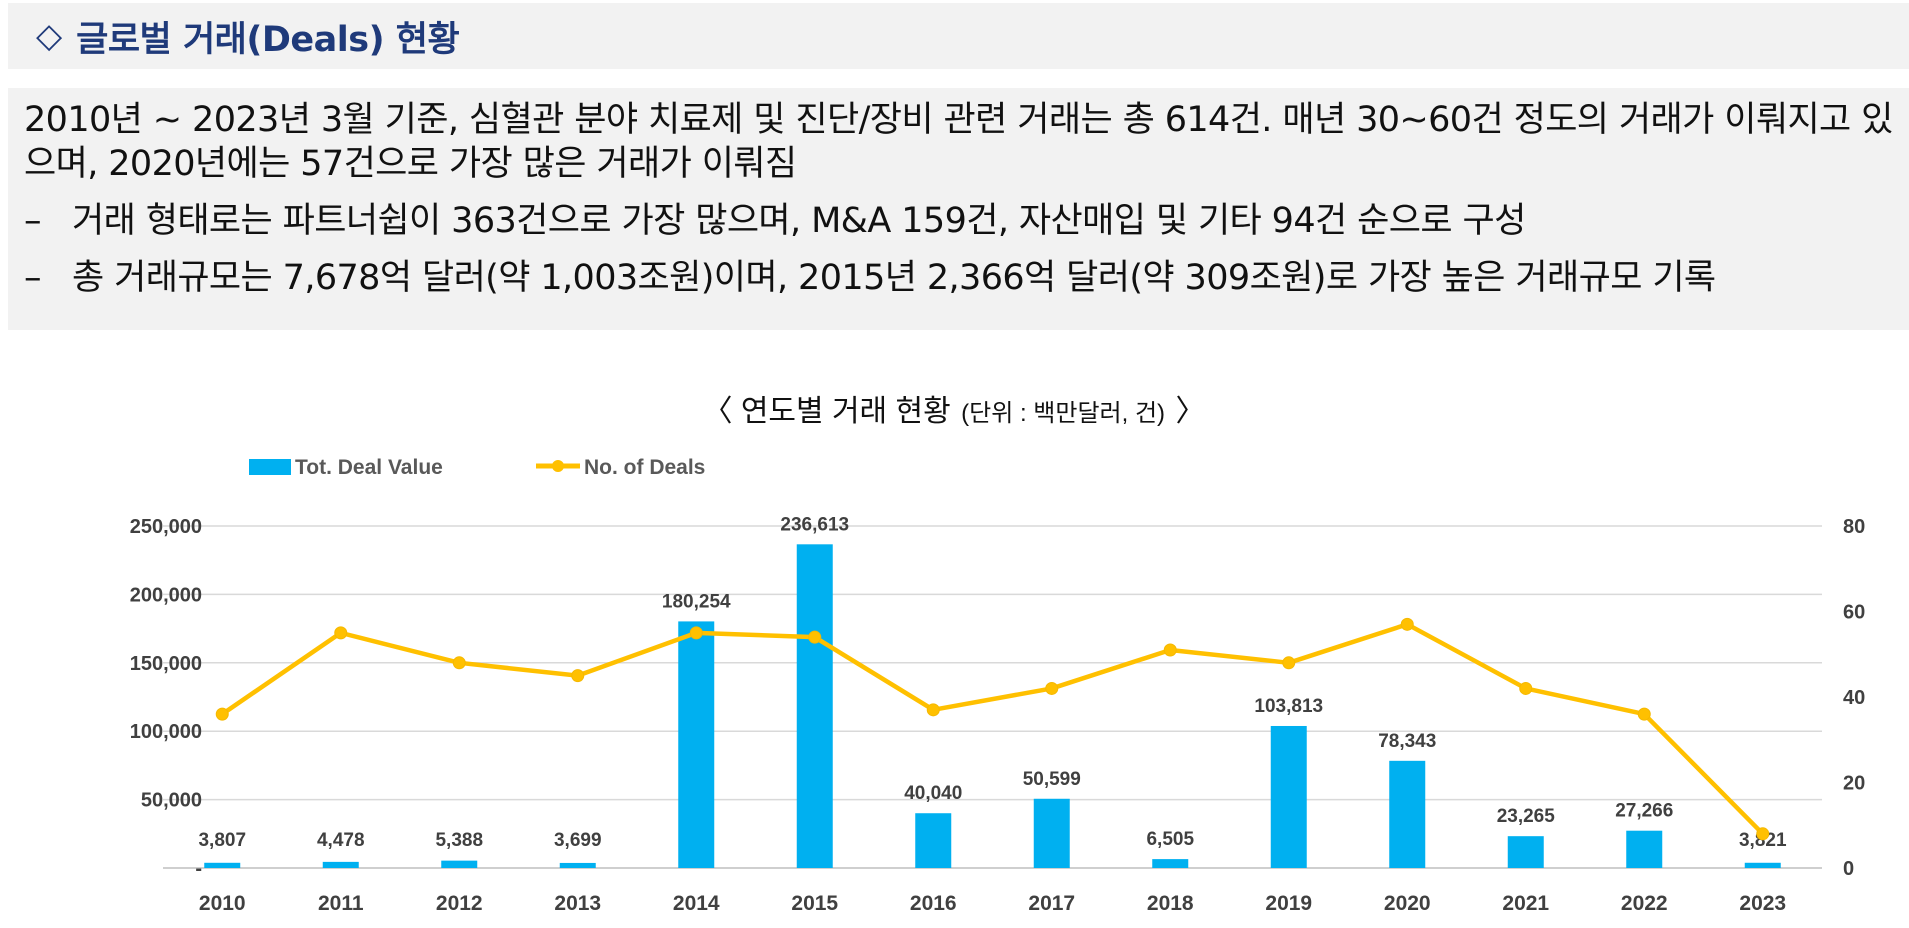  What do you see at coordinates (933, 710) in the screenshot?
I see `line-point-2016` at bounding box center [933, 710].